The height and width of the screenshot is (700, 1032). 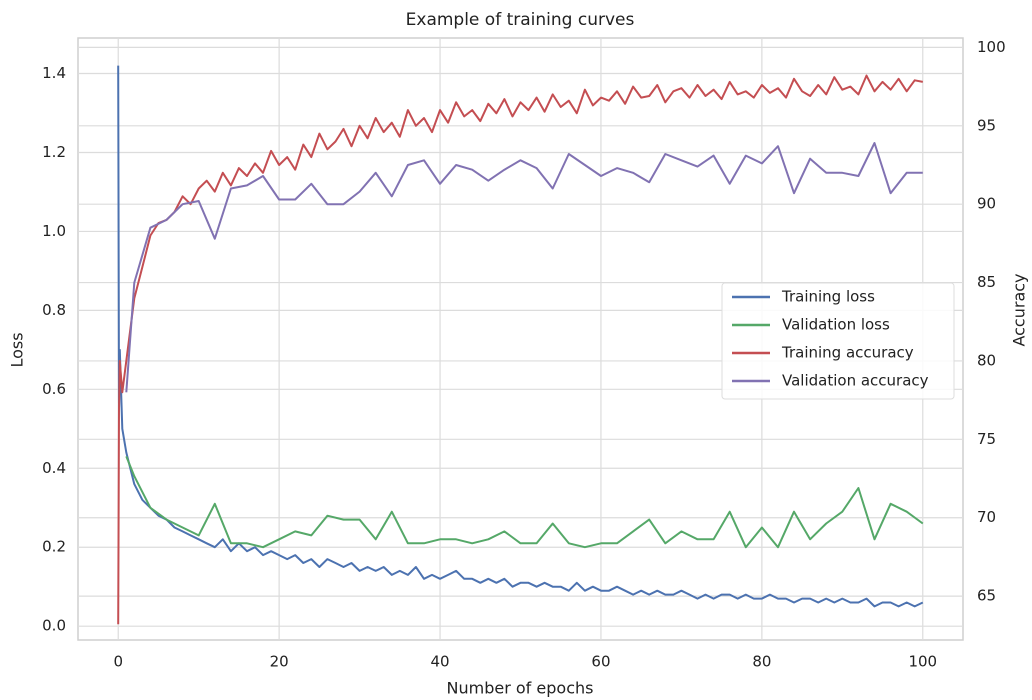 What do you see at coordinates (439, 662) in the screenshot?
I see `x-tick-label: 40` at bounding box center [439, 662].